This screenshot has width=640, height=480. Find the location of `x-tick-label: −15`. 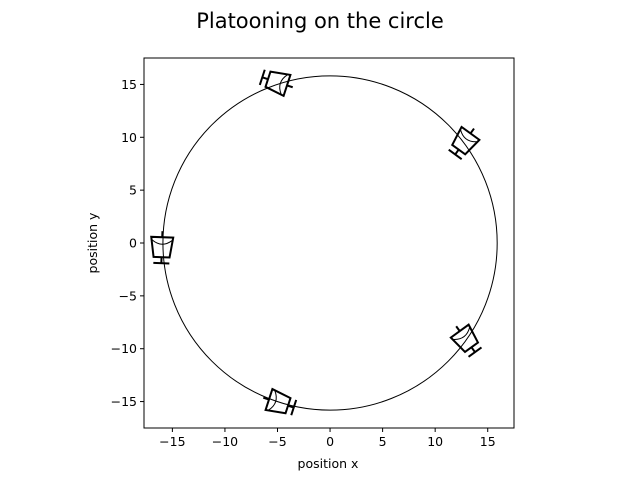

x-tick-label: −15 is located at coordinates (172, 441).